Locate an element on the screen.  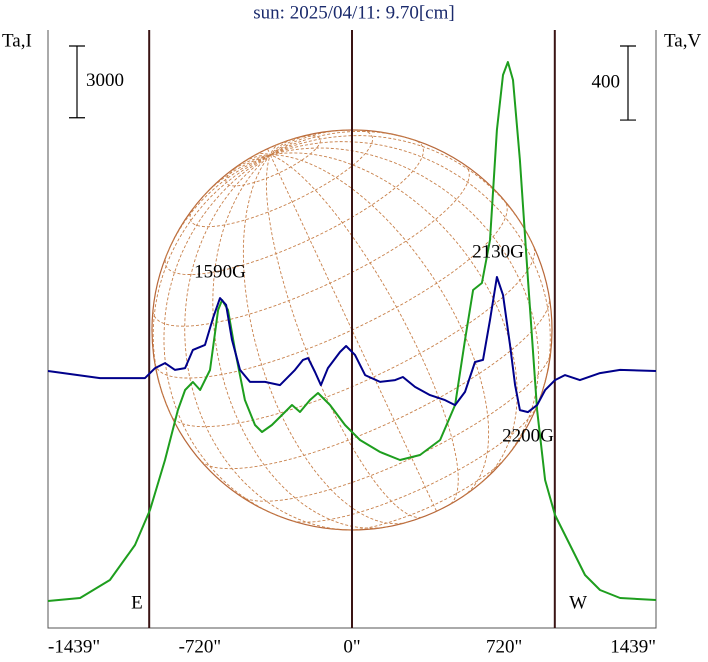
scale-bar-label: 400 is located at coordinates (606, 81).